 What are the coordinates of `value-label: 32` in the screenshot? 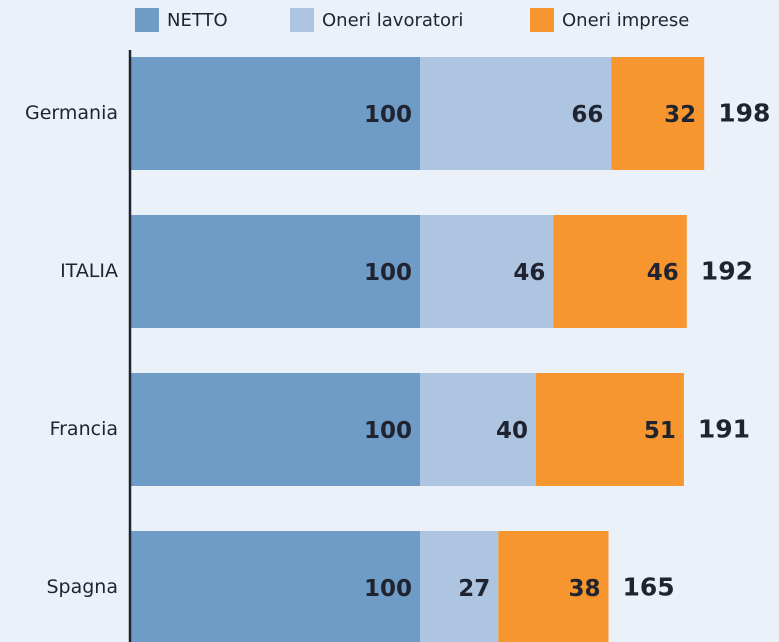 It's located at (680, 115).